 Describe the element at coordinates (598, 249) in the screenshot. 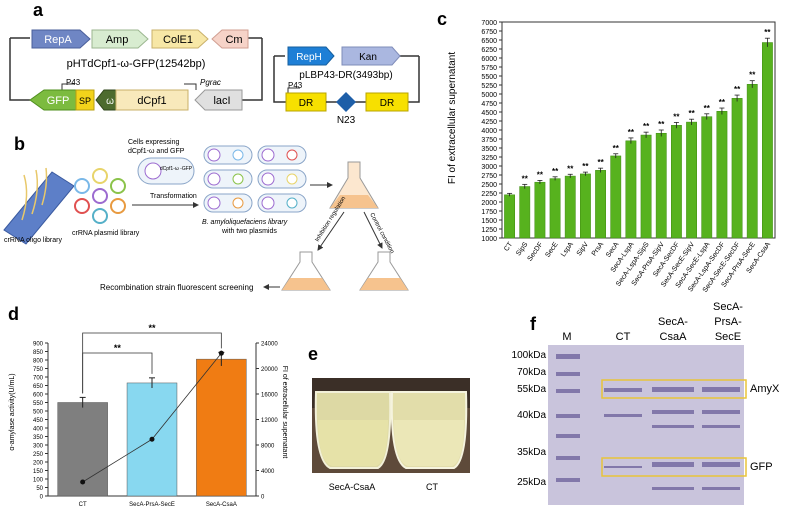

I see `panel-c-category-label: PrsA` at that location.